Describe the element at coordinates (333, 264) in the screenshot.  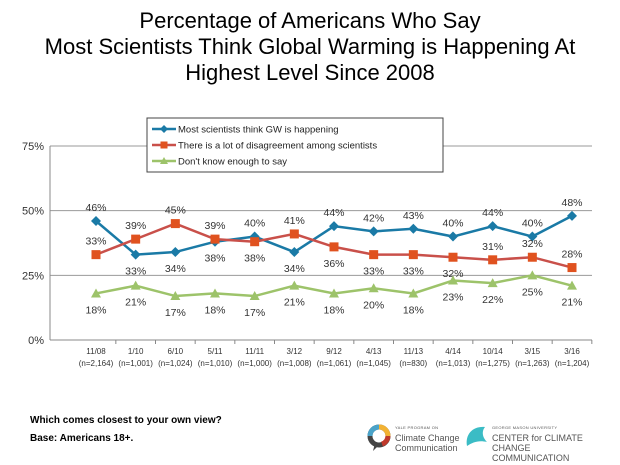
I see `data-label: 36%` at that location.